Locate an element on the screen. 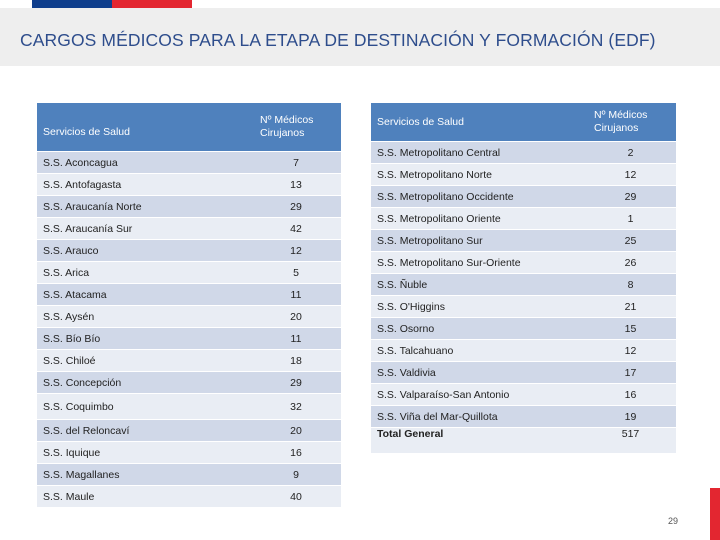 The width and height of the screenshot is (720, 540). medicos-count-cell: 8 is located at coordinates (630, 284).